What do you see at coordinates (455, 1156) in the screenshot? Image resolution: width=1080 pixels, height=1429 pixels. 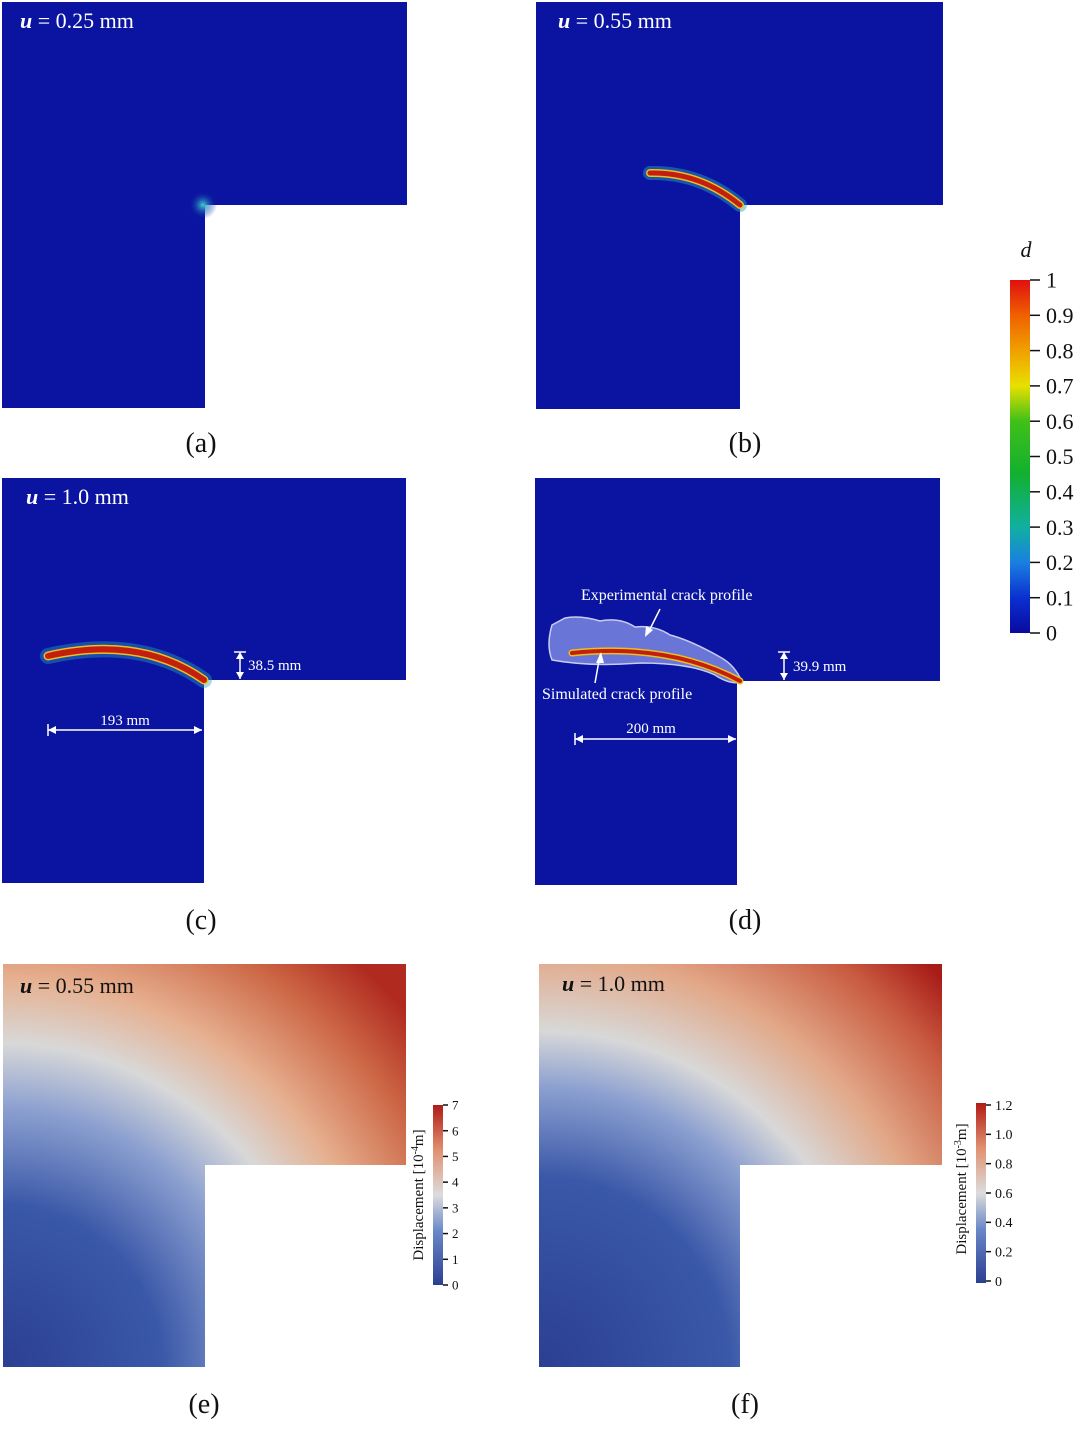 I see `colorbar-tick-label: 5` at bounding box center [455, 1156].